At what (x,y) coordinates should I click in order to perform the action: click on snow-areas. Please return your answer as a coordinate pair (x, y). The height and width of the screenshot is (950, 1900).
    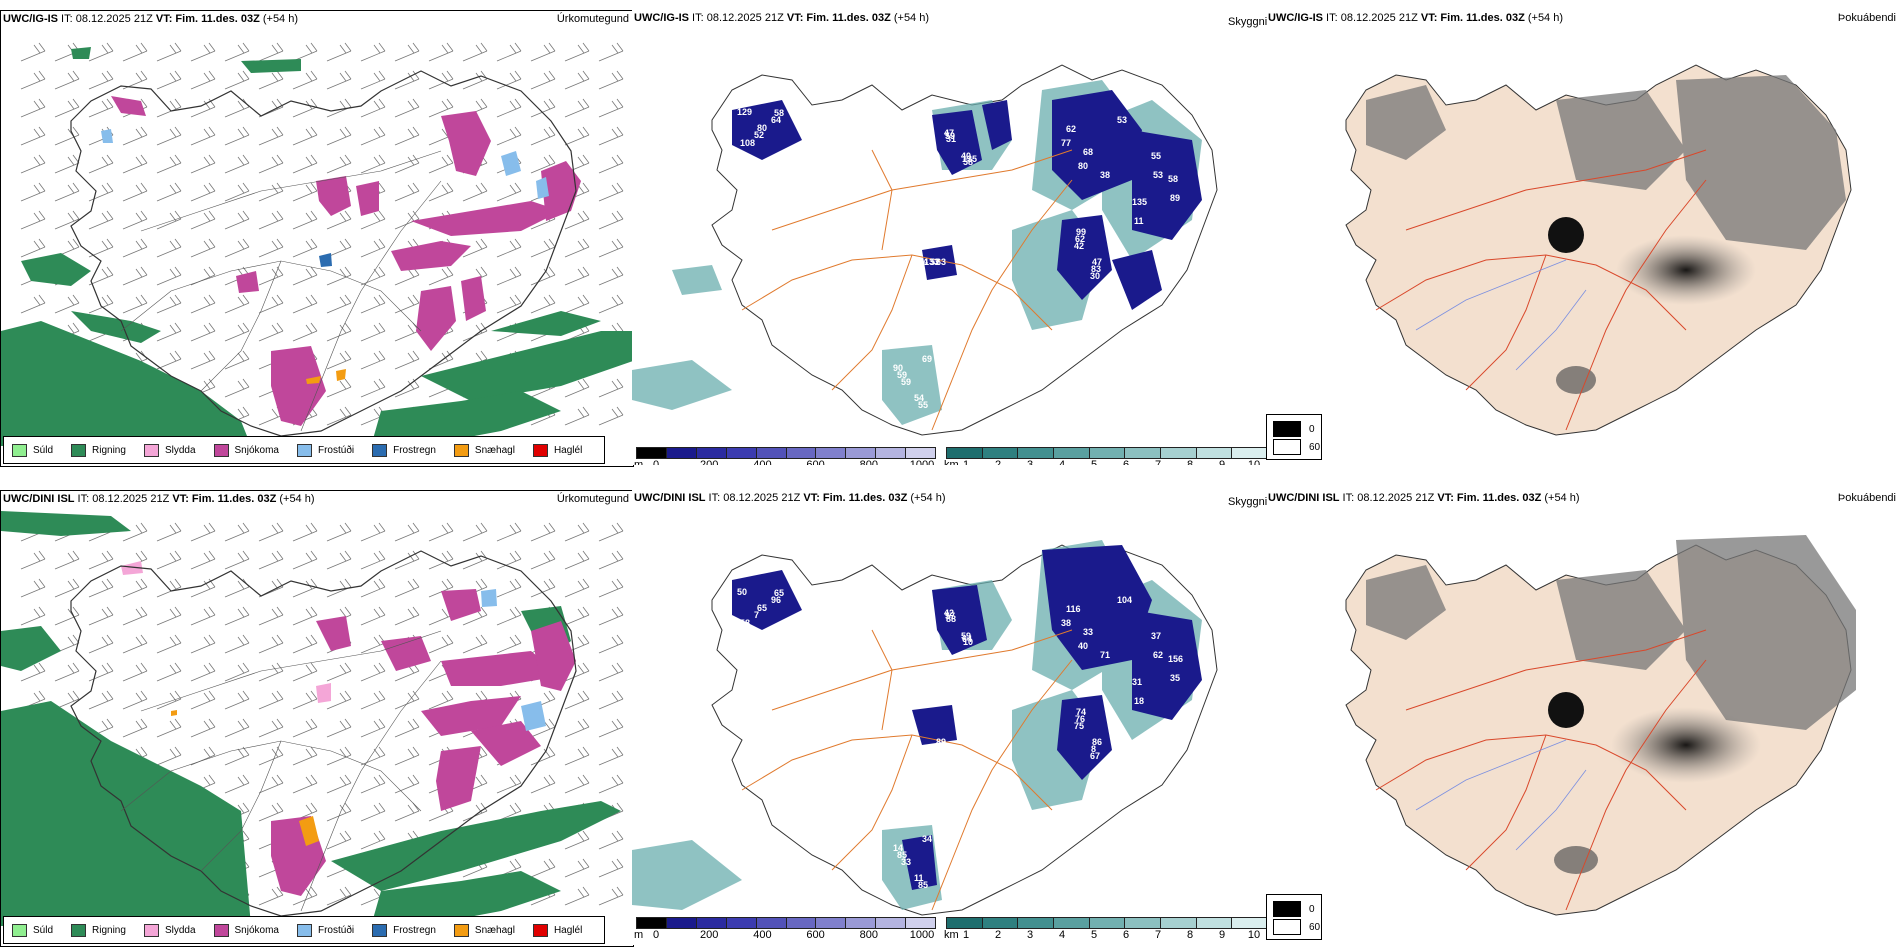
    Looking at the image, I should click on (423, 742).